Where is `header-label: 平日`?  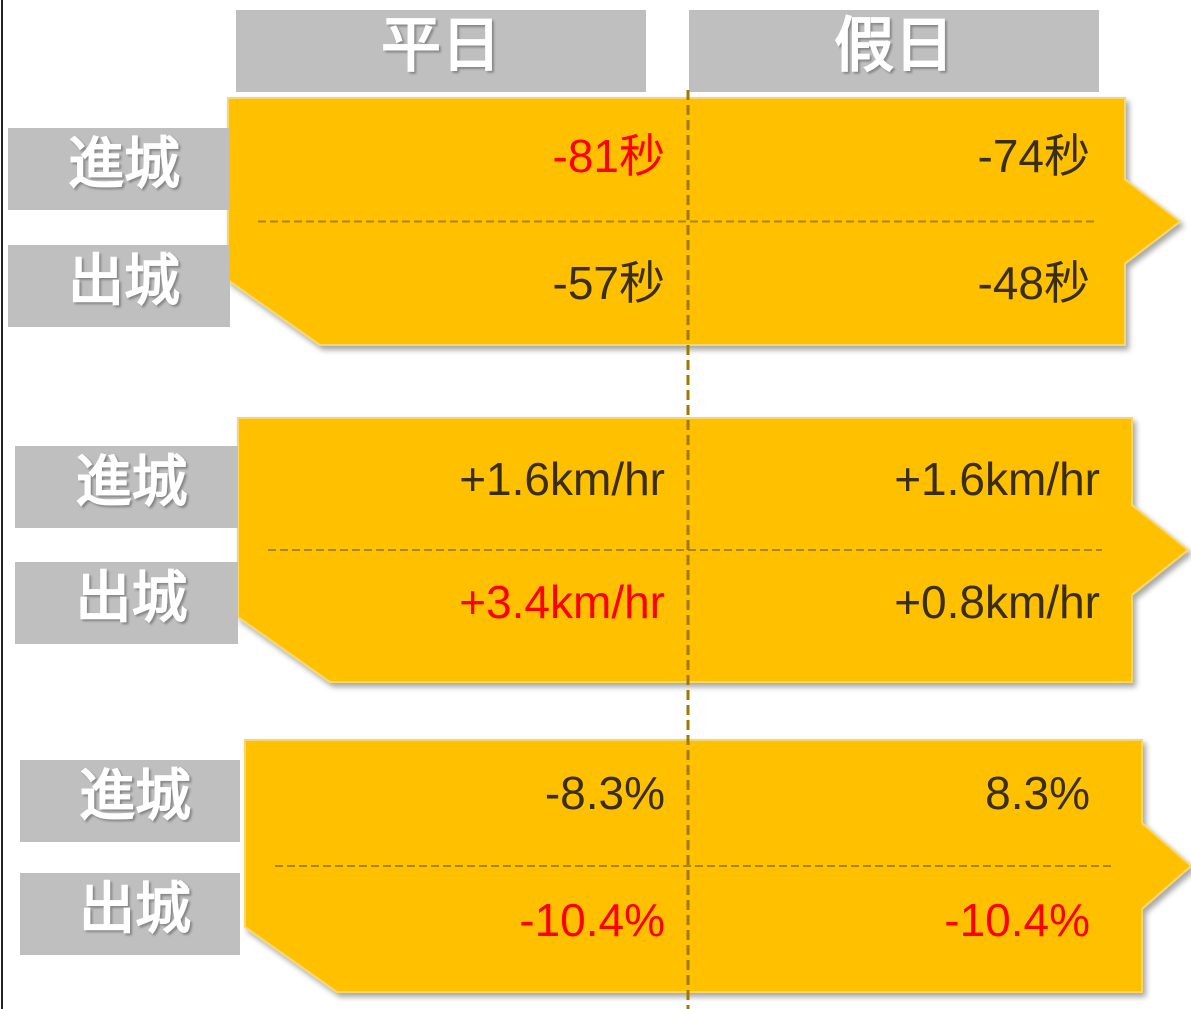 header-label: 平日 is located at coordinates (441, 45).